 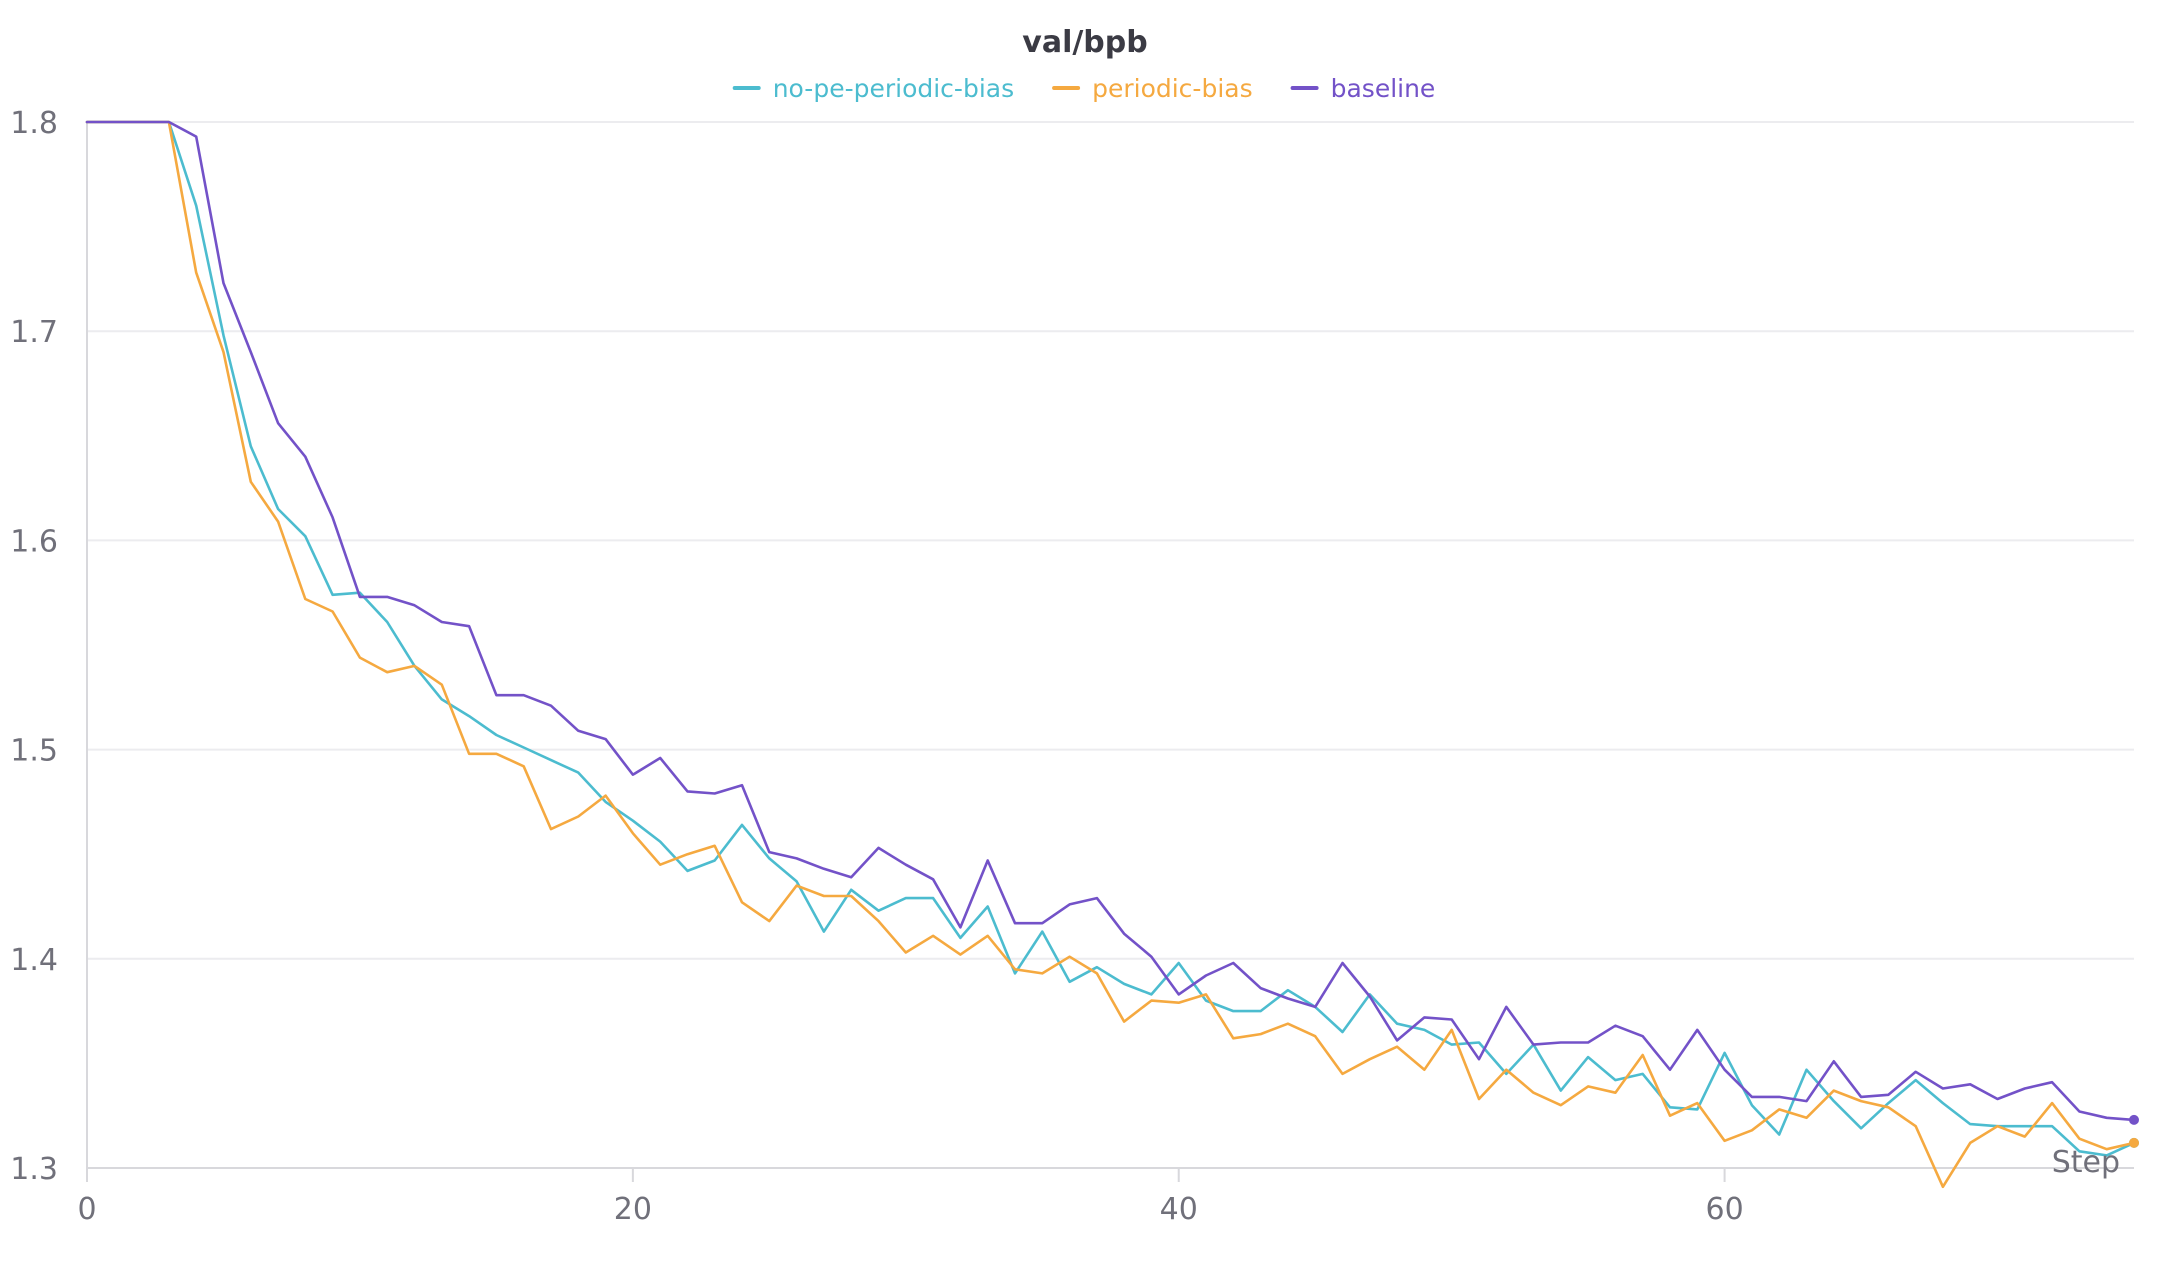 I want to click on legend-label: no-pe-periodic-bias, so click(x=893, y=88).